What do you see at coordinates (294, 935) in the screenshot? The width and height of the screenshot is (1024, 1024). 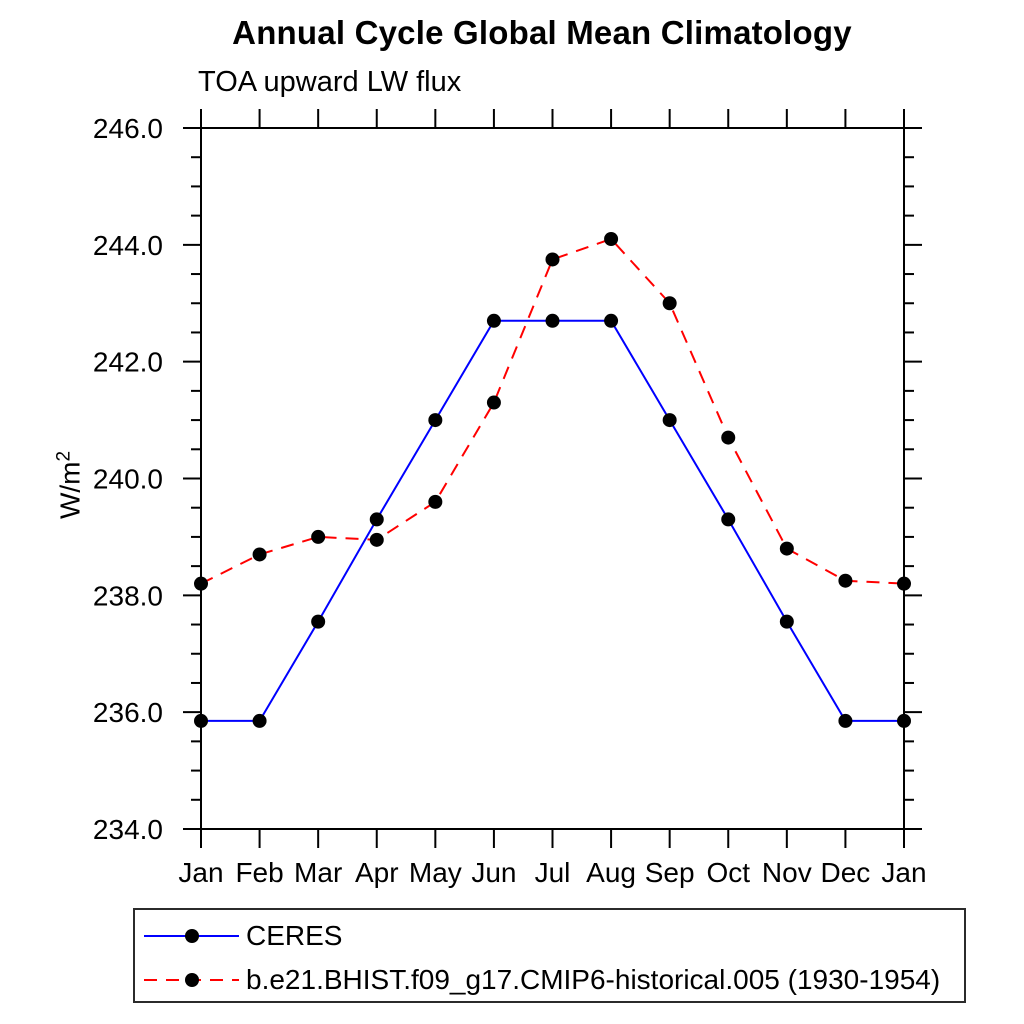 I see `legend-label-ceres: CERES` at bounding box center [294, 935].